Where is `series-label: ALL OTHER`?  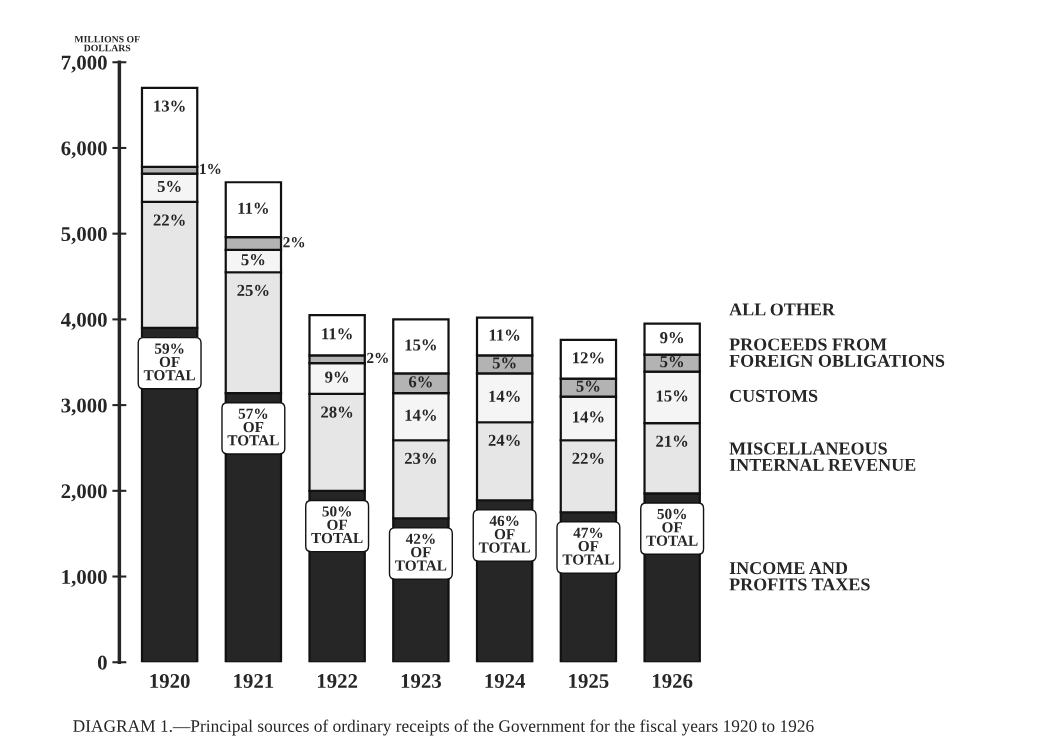
series-label: ALL OTHER is located at coordinates (782, 309).